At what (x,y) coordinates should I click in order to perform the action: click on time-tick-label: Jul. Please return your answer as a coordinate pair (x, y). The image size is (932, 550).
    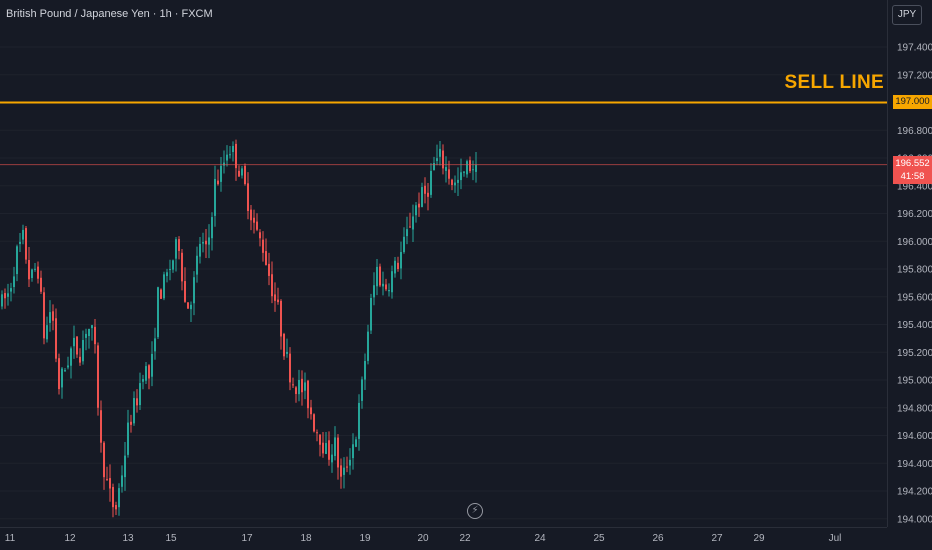
    Looking at the image, I should click on (835, 538).